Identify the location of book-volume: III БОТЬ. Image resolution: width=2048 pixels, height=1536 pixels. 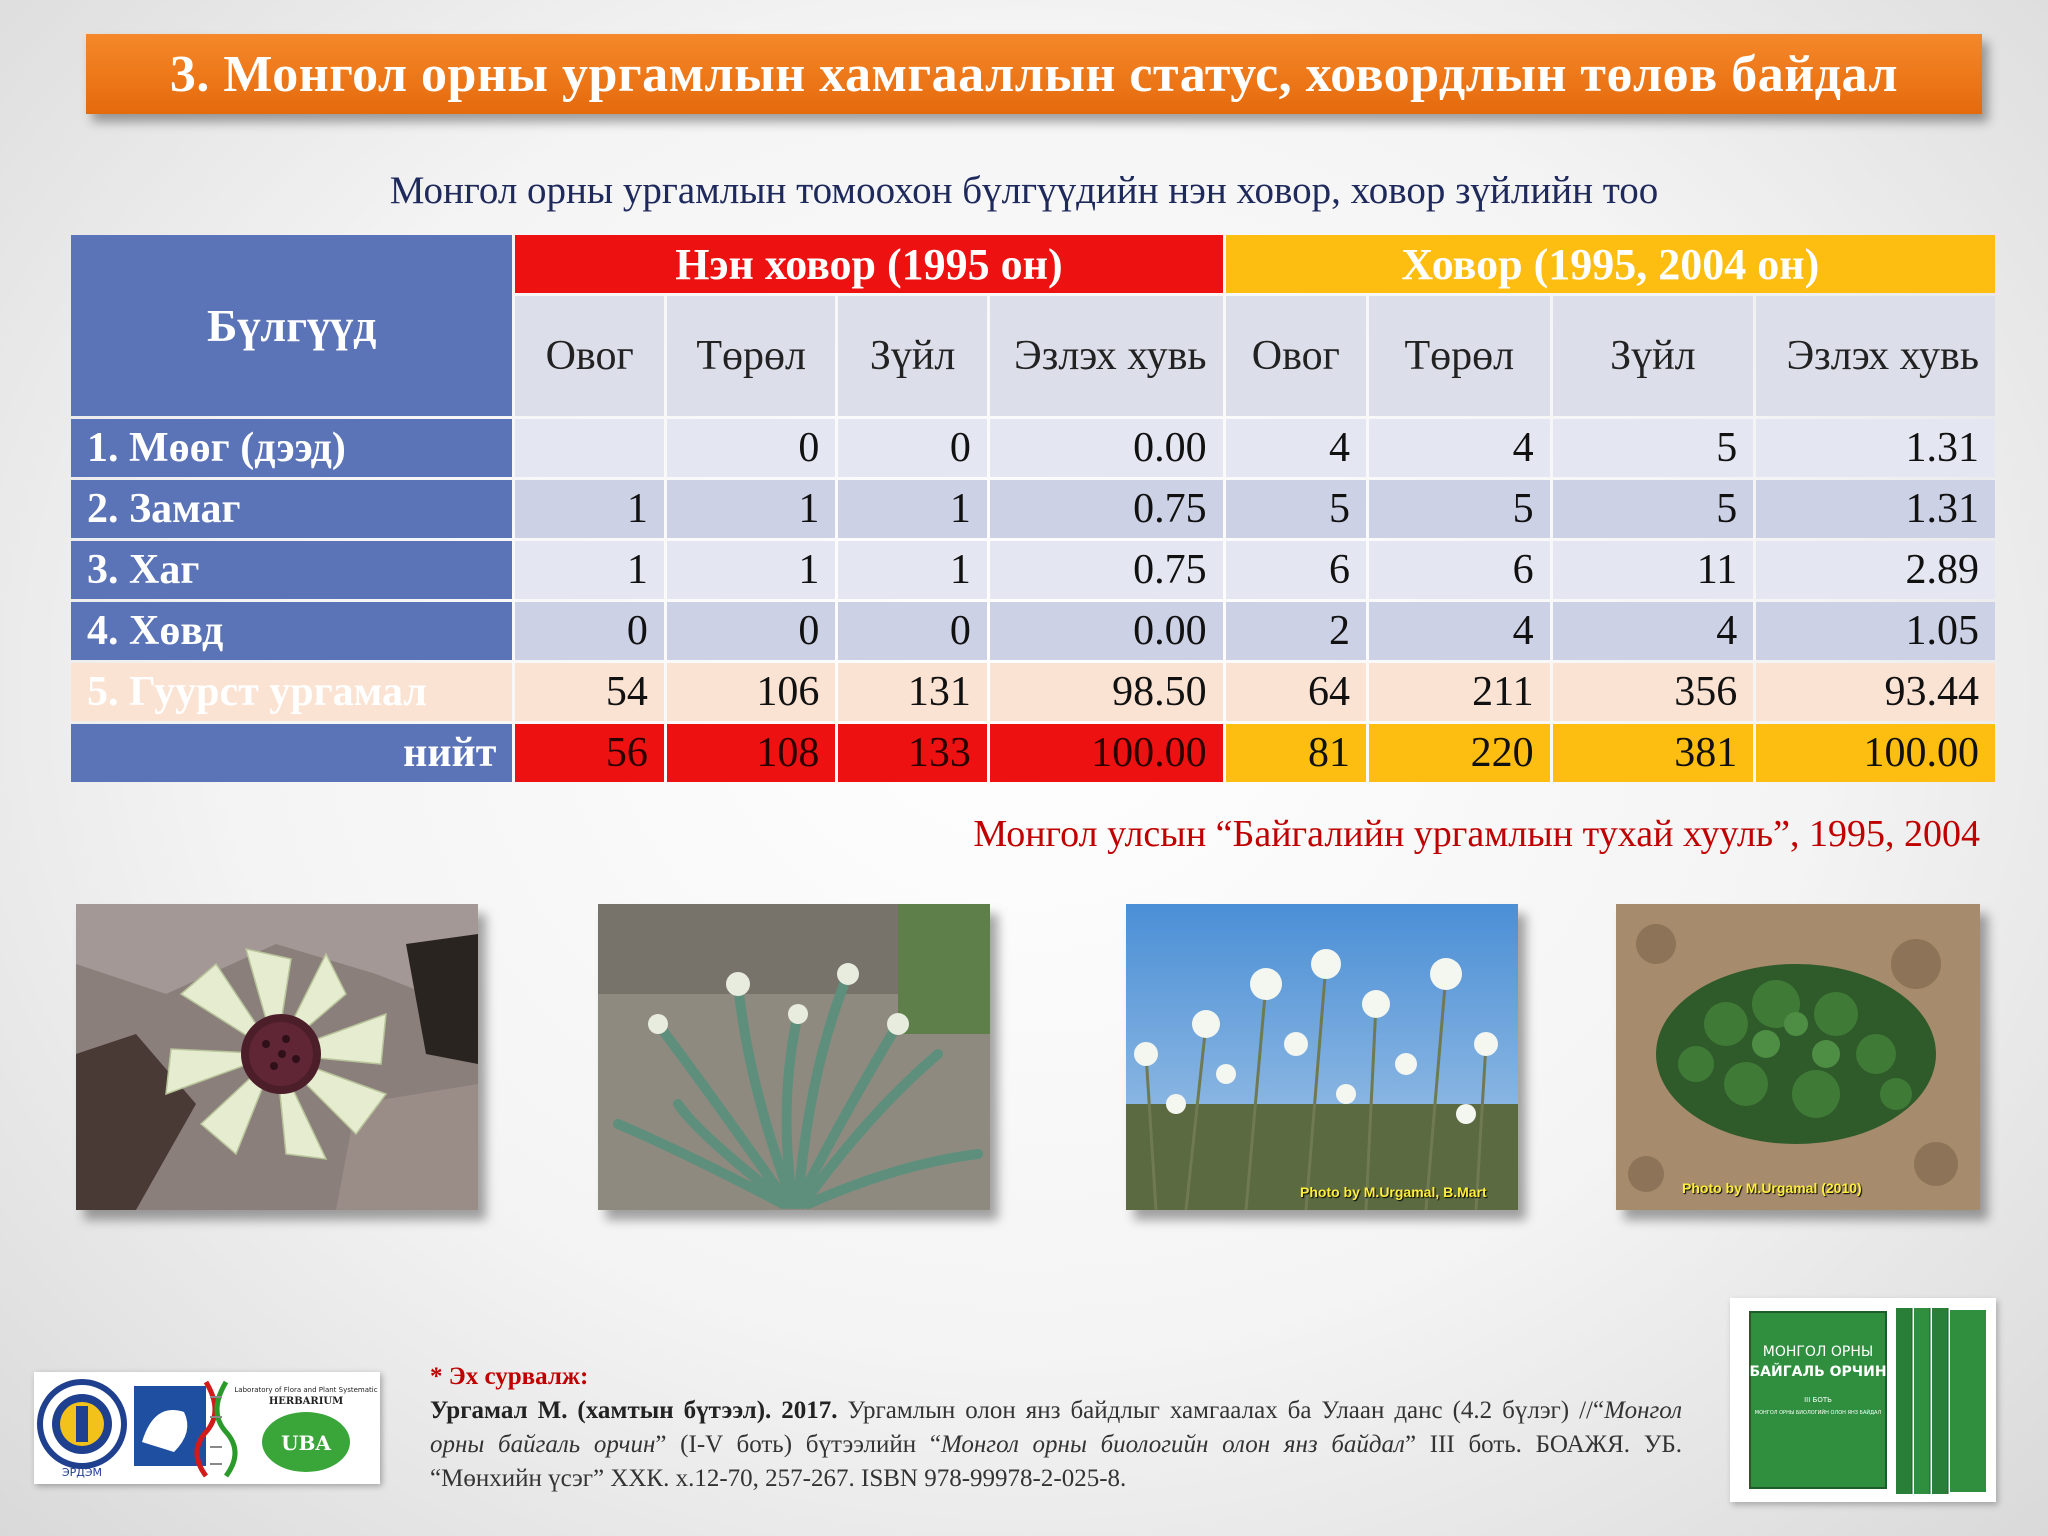
(1818, 1400).